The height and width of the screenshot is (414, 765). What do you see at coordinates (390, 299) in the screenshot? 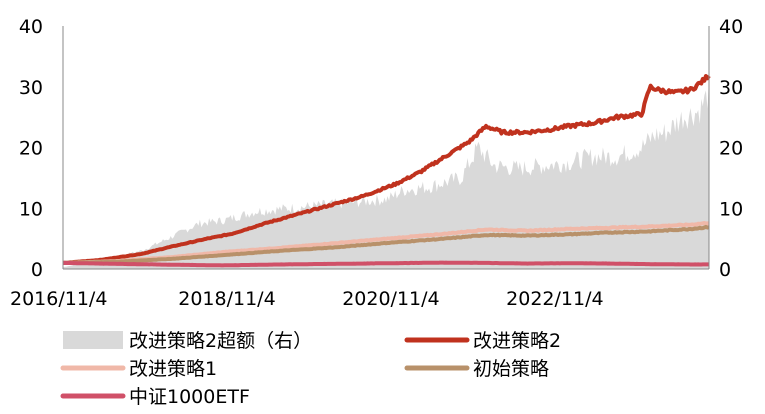
I see `x-tick-2: 2020/11/4` at bounding box center [390, 299].